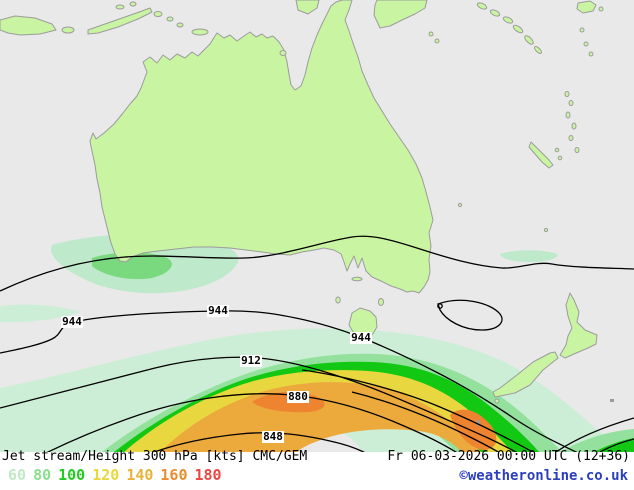 This screenshot has height=490, width=634. What do you see at coordinates (478, 423) in the screenshot?
I see `macquarie-islet` at bounding box center [478, 423].